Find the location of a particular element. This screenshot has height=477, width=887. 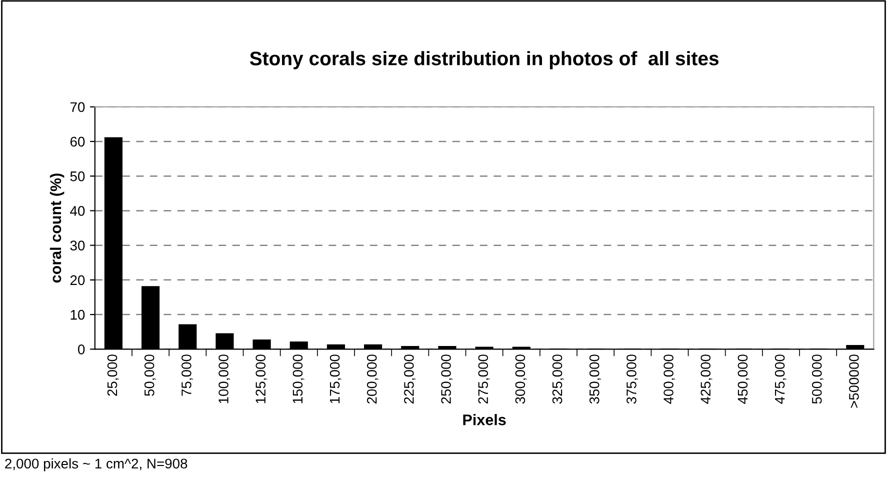

text: 2,000 pixels ~ 1 cm^2, N=908 is located at coordinates (96, 465).